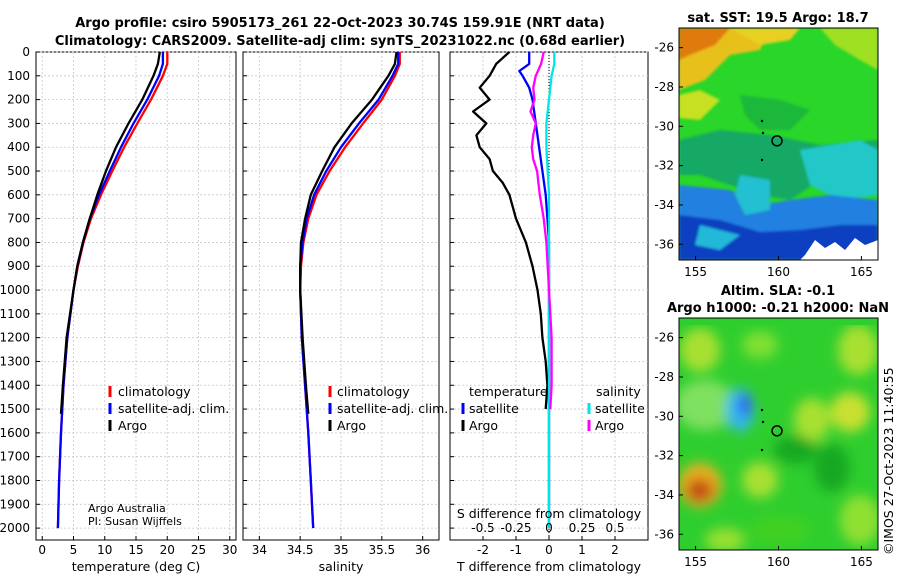 The height and width of the screenshot is (580, 900). What do you see at coordinates (18, 171) in the screenshot?
I see `depth-tick-label: 500` at bounding box center [18, 171].